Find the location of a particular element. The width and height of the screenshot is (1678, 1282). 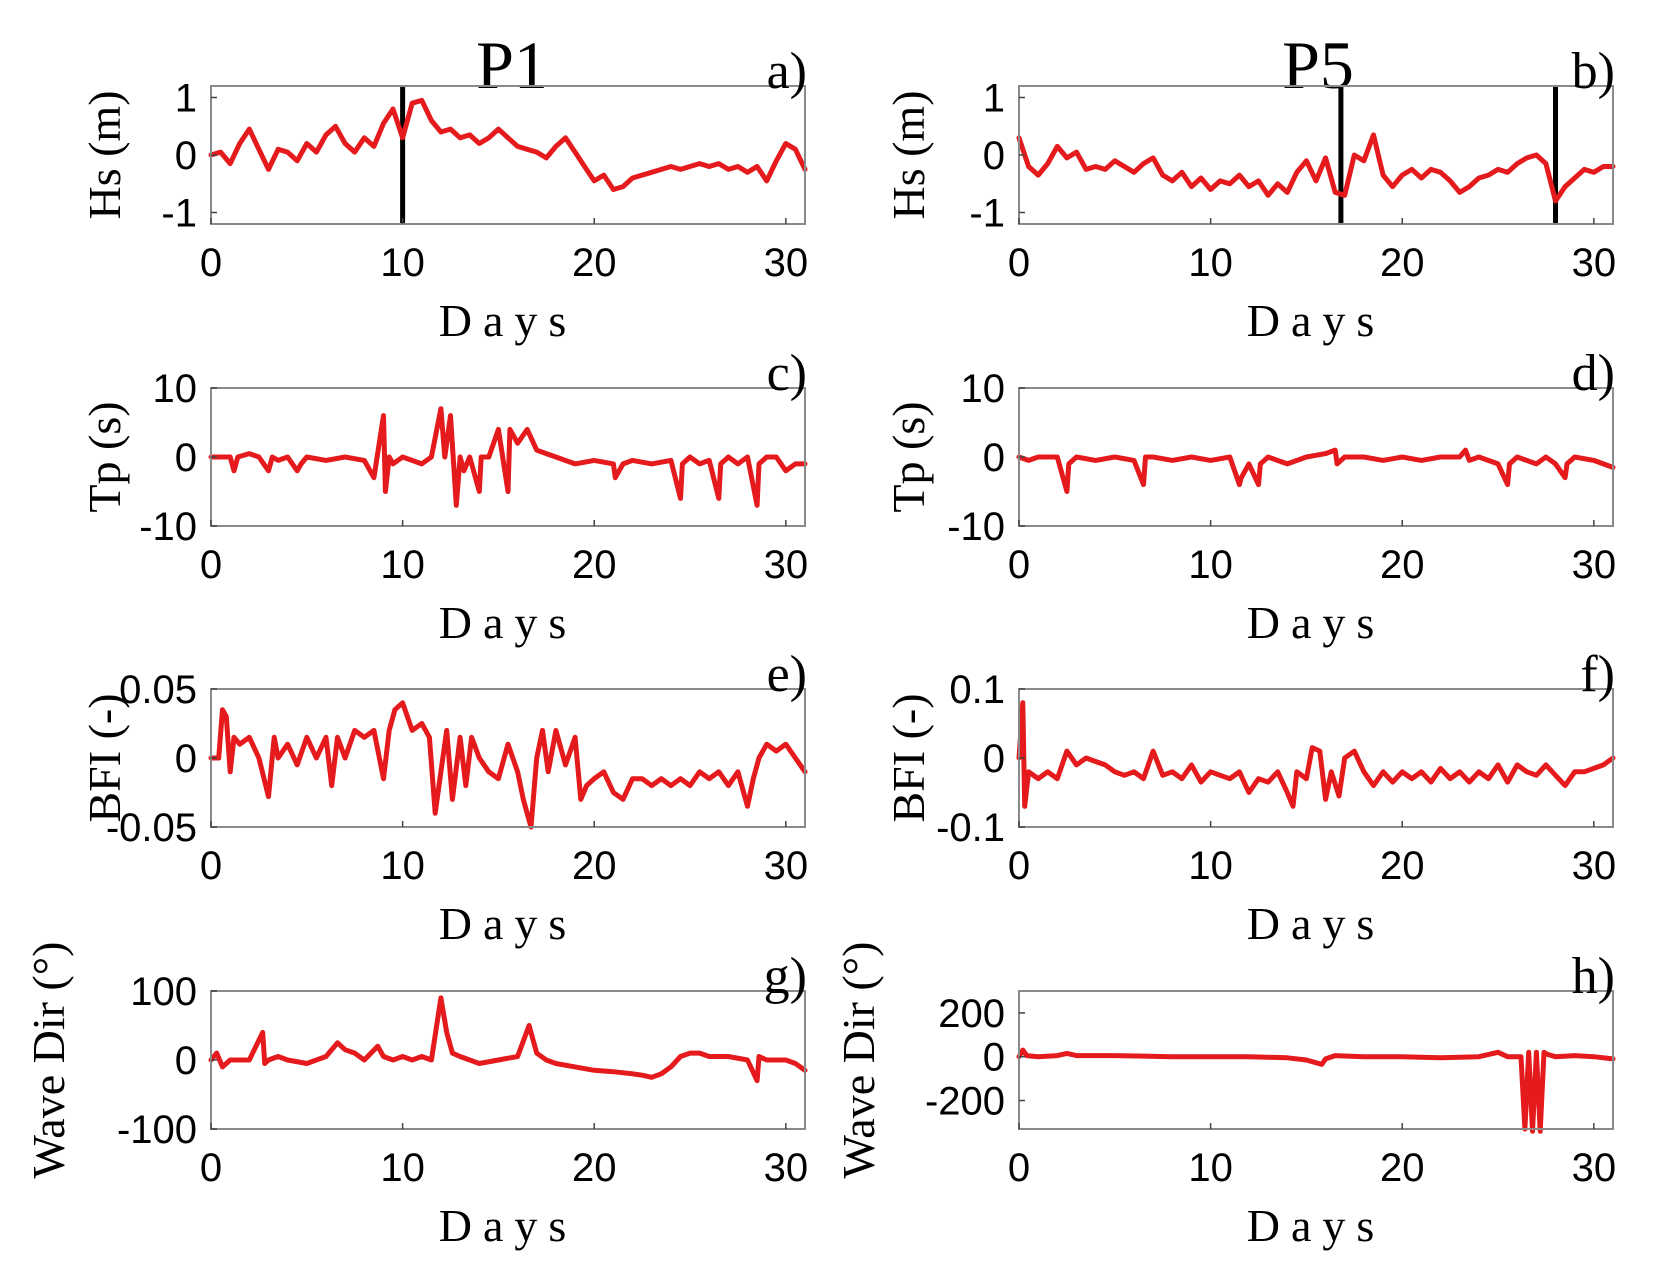

y-tick-label: -0.1 is located at coordinates (970, 828).